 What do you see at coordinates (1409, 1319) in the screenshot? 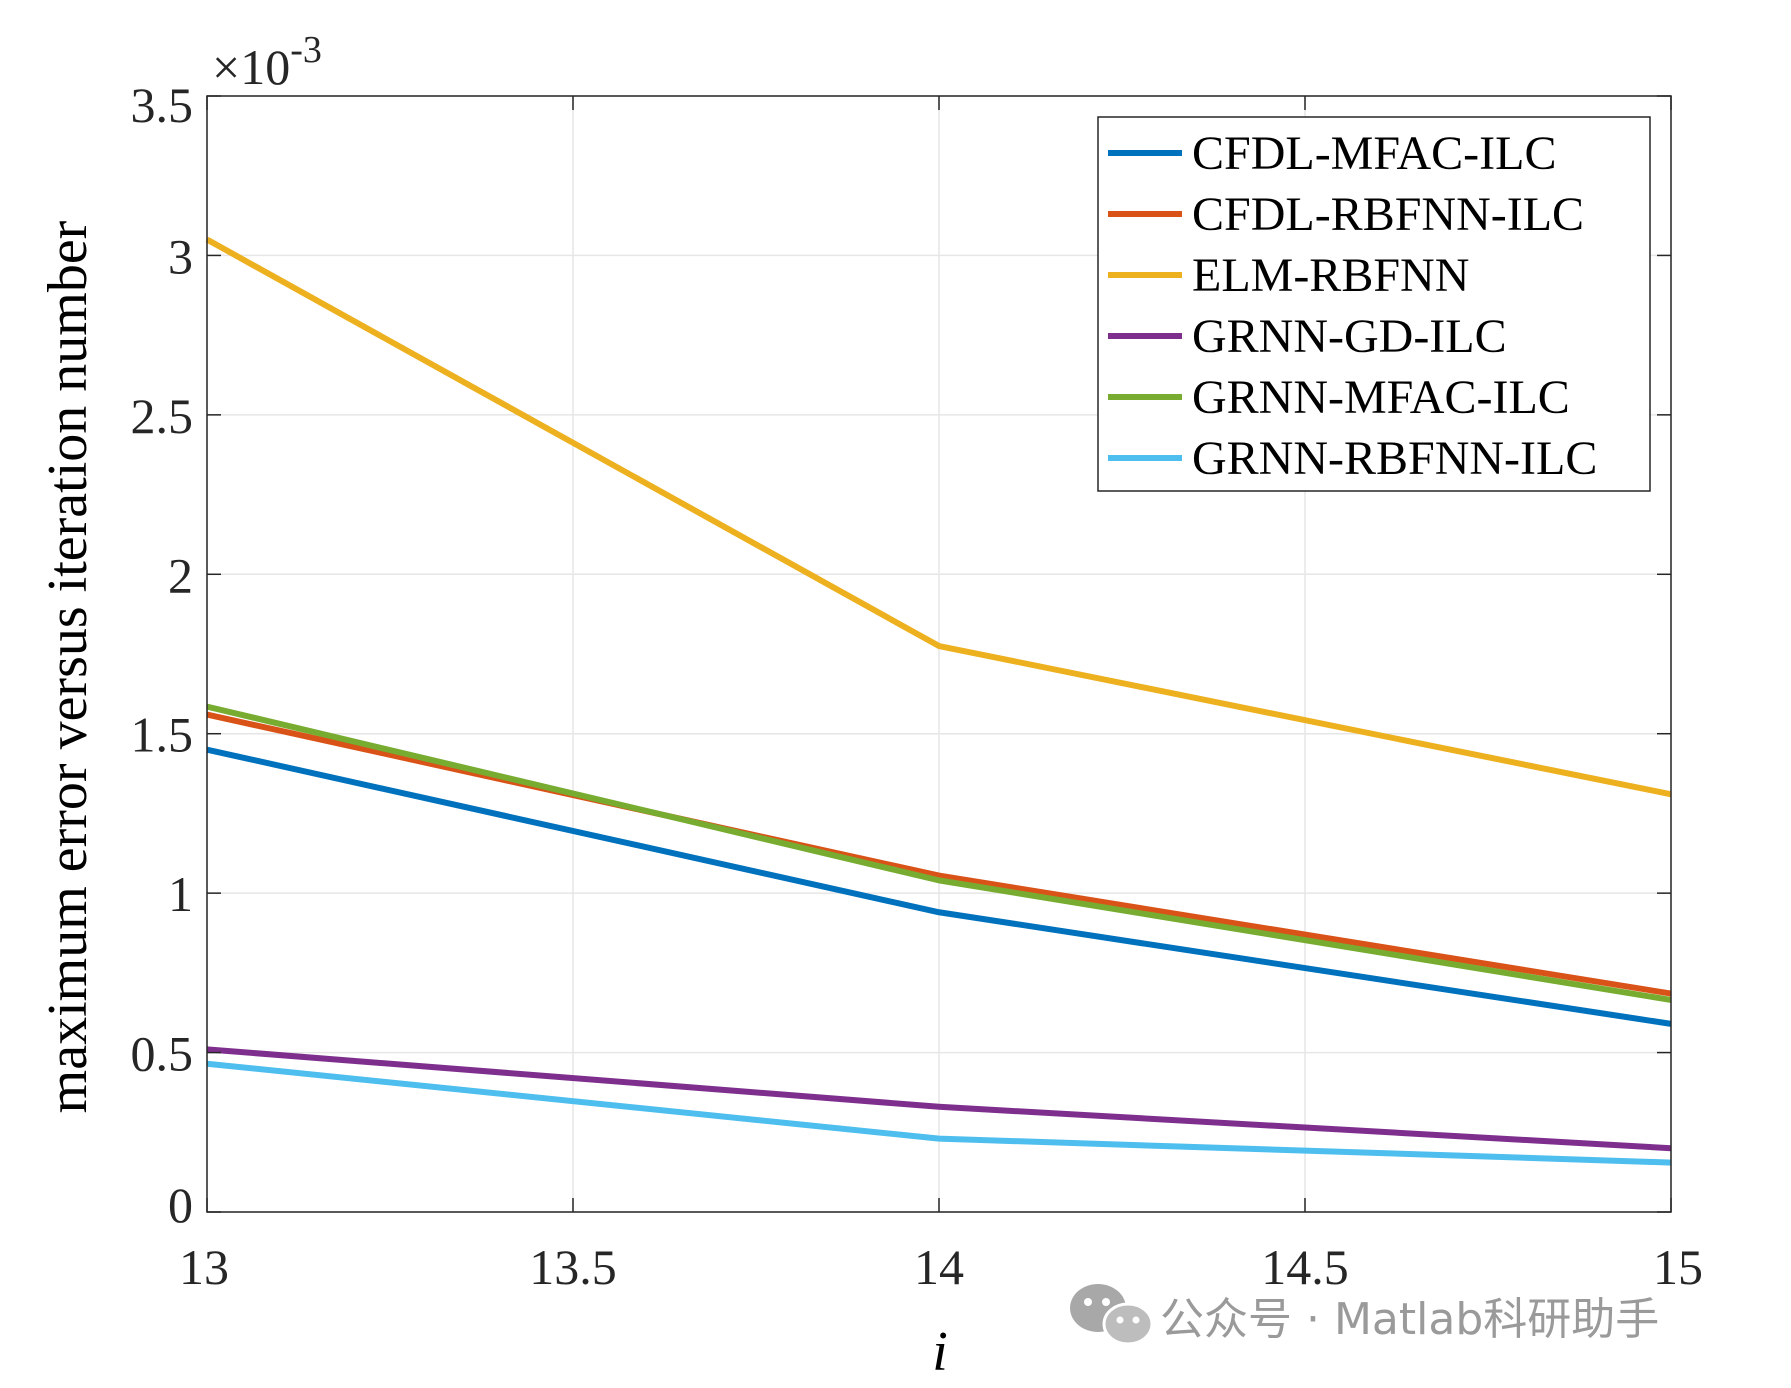
I see `watermark-text: 公众号 · Matlab科研助手` at bounding box center [1409, 1319].